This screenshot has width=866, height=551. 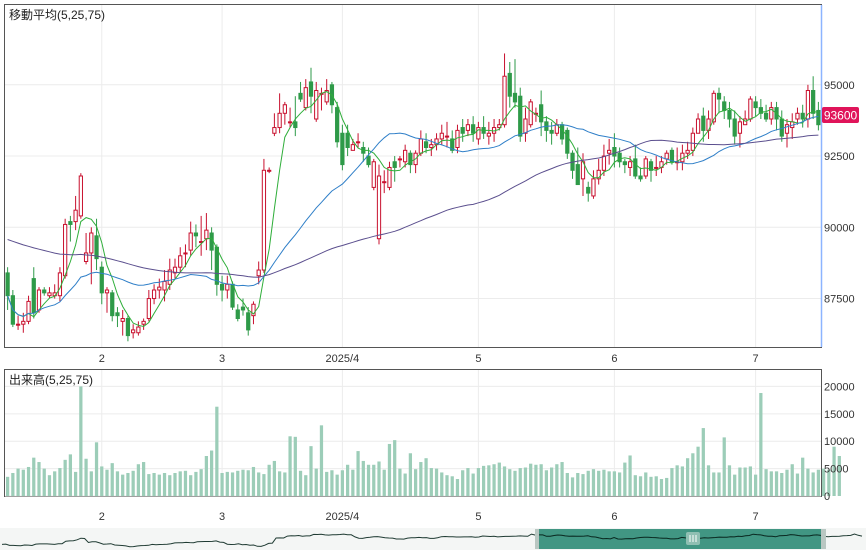 I want to click on navigator-left-handle, so click(x=537, y=539).